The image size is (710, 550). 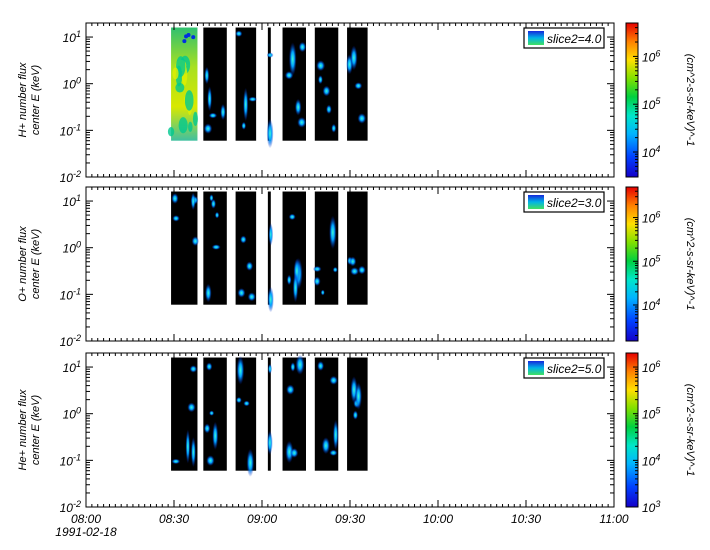 I want to click on x-tick-label: 08:30, so click(x=174, y=519).